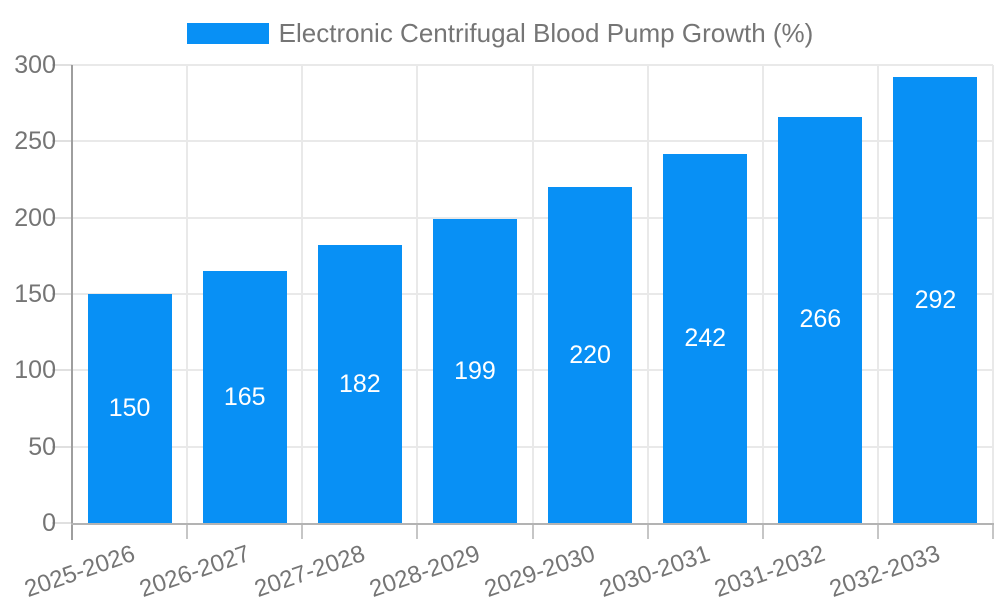 The image size is (1000, 600). I want to click on y-axis-tick-label: 50, so click(42, 446).